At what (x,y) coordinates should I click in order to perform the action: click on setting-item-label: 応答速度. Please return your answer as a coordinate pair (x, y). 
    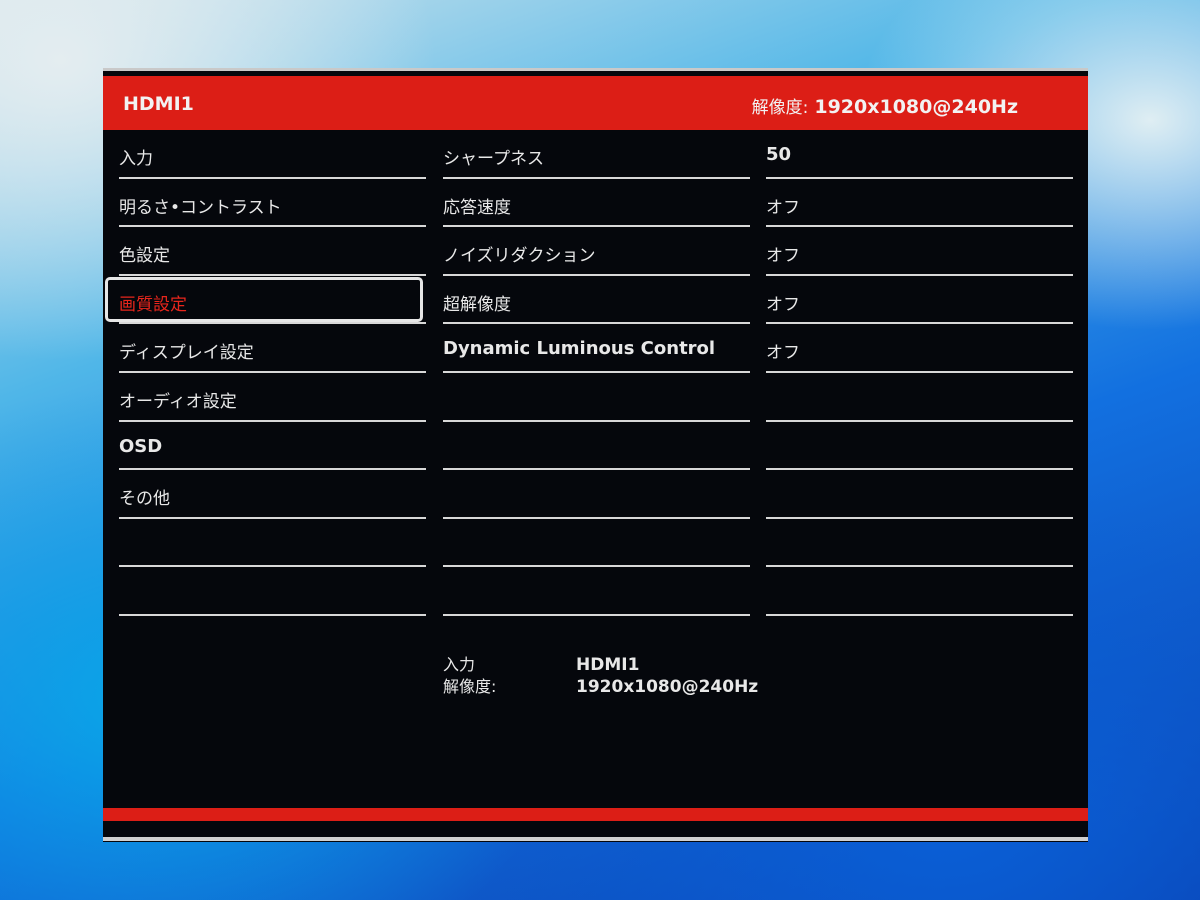
    Looking at the image, I should click on (477, 207).